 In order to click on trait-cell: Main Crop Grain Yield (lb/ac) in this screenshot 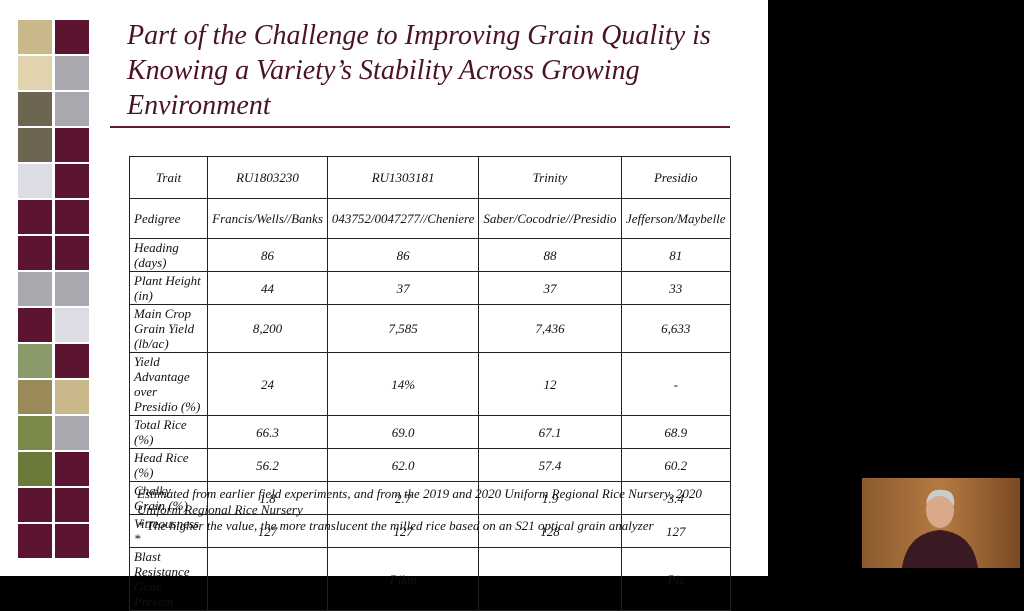, I will do `click(168, 328)`.